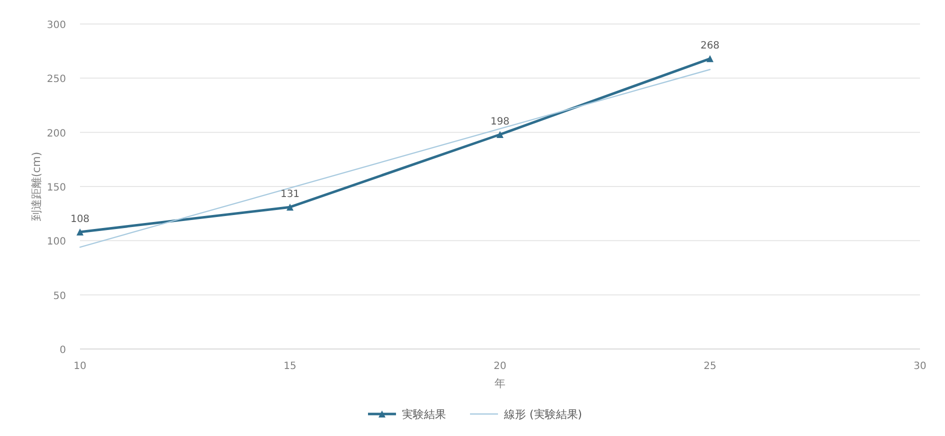 The width and height of the screenshot is (945, 436). Describe the element at coordinates (424, 414) in the screenshot. I see `legend-label: 実験結果` at that location.